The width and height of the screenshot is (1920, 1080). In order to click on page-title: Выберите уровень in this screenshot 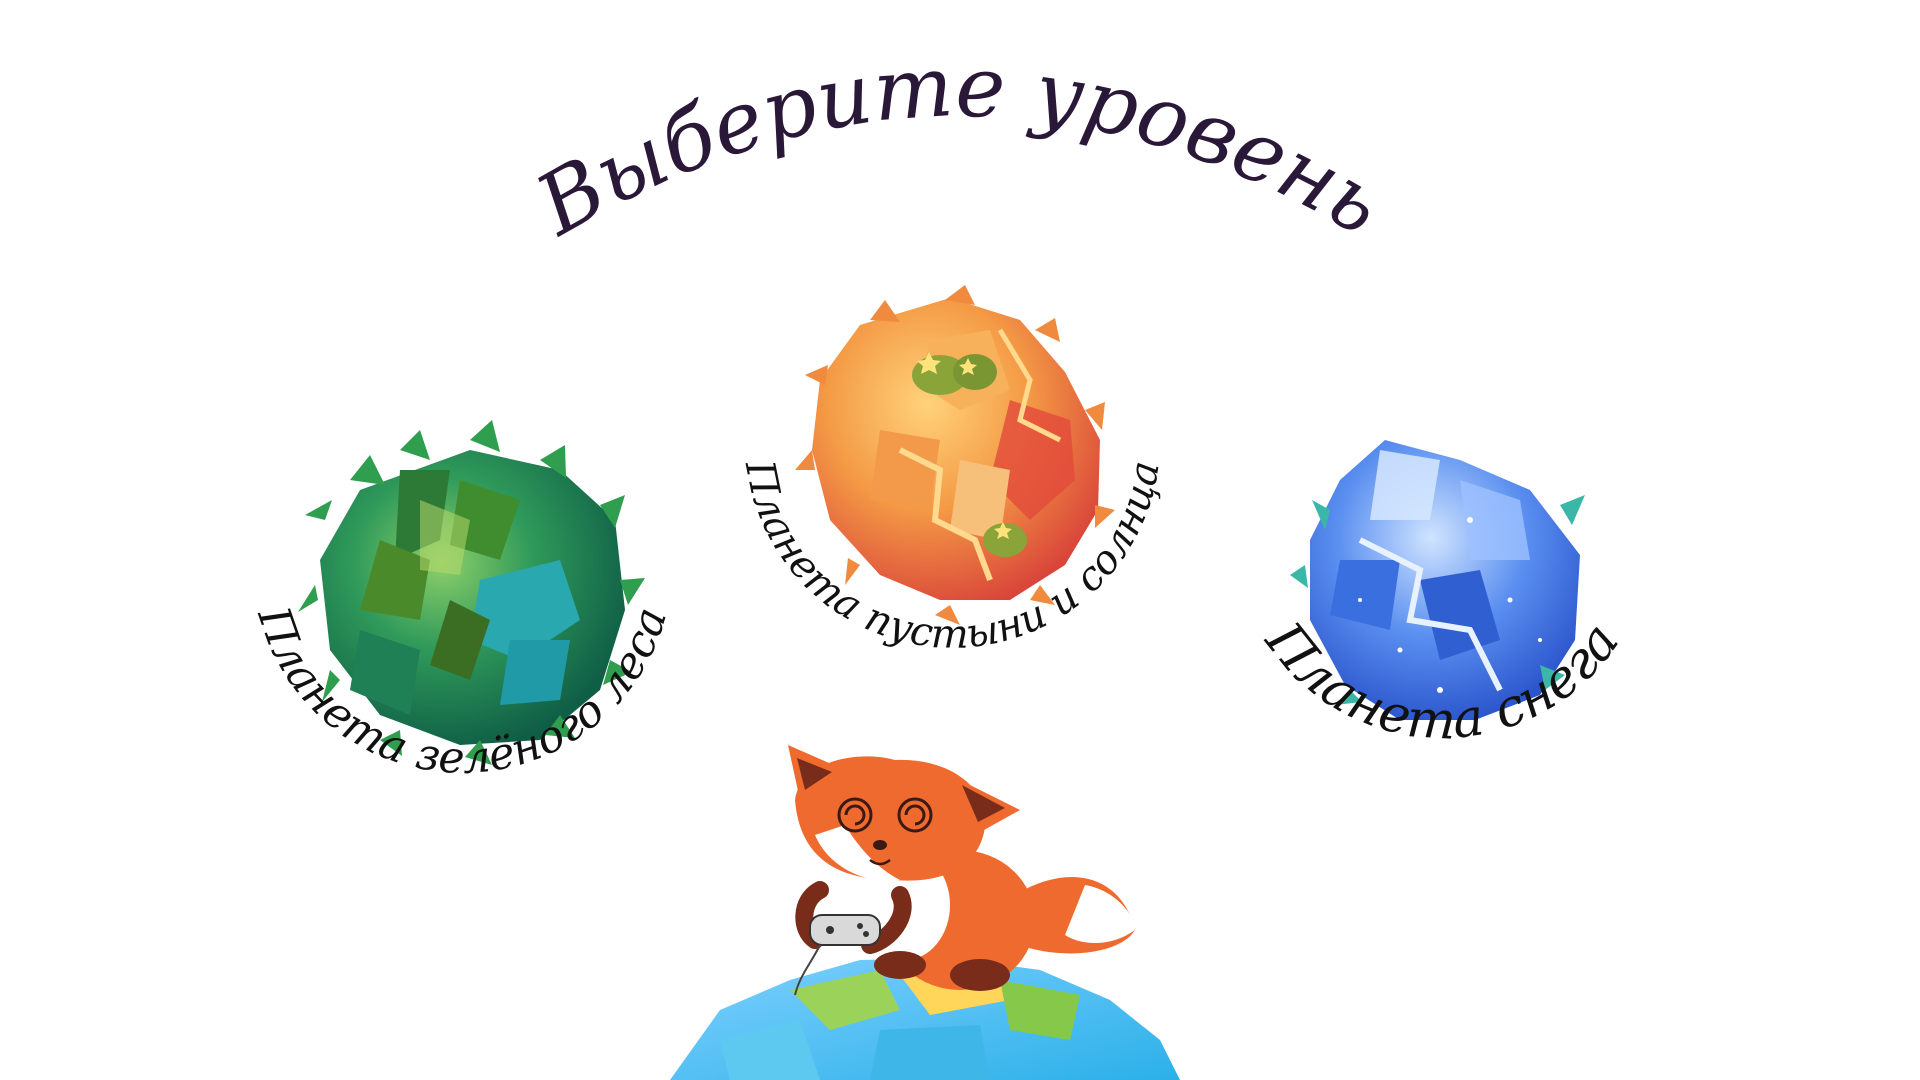, I will do `click(959, 146)`.